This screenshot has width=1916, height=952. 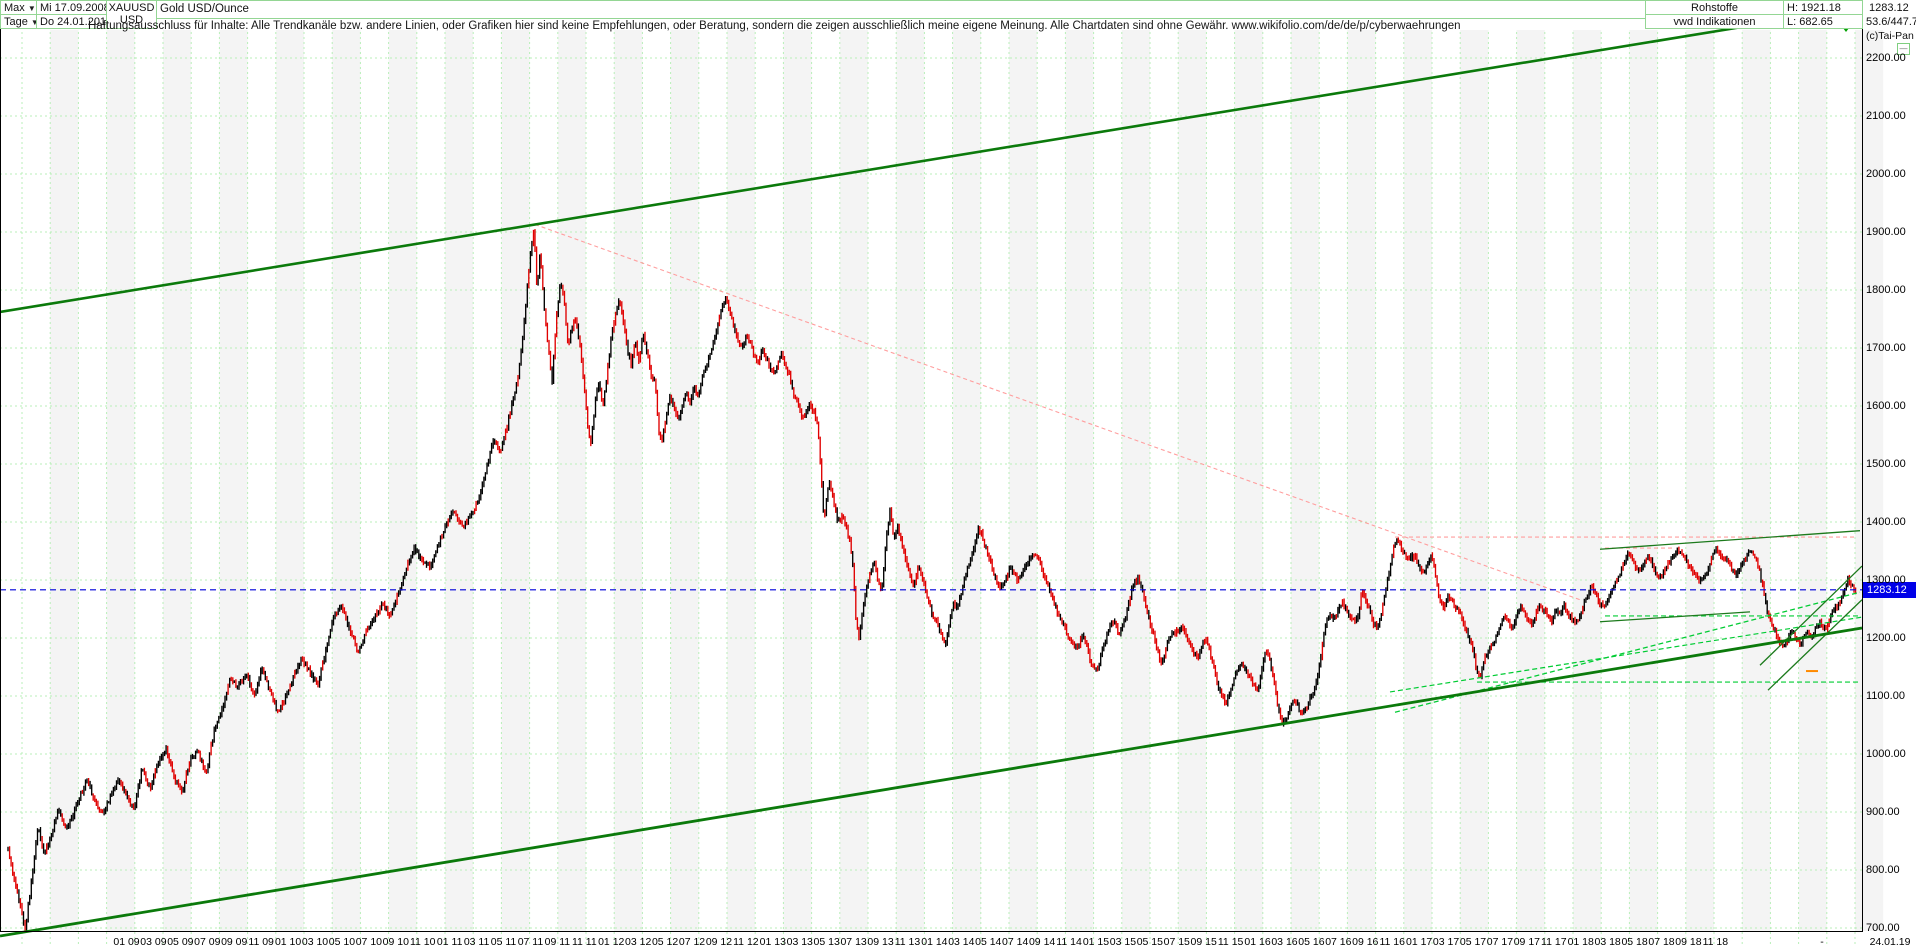 What do you see at coordinates (1230, 942) in the screenshot?
I see `date-axis-label: 11 15` at bounding box center [1230, 942].